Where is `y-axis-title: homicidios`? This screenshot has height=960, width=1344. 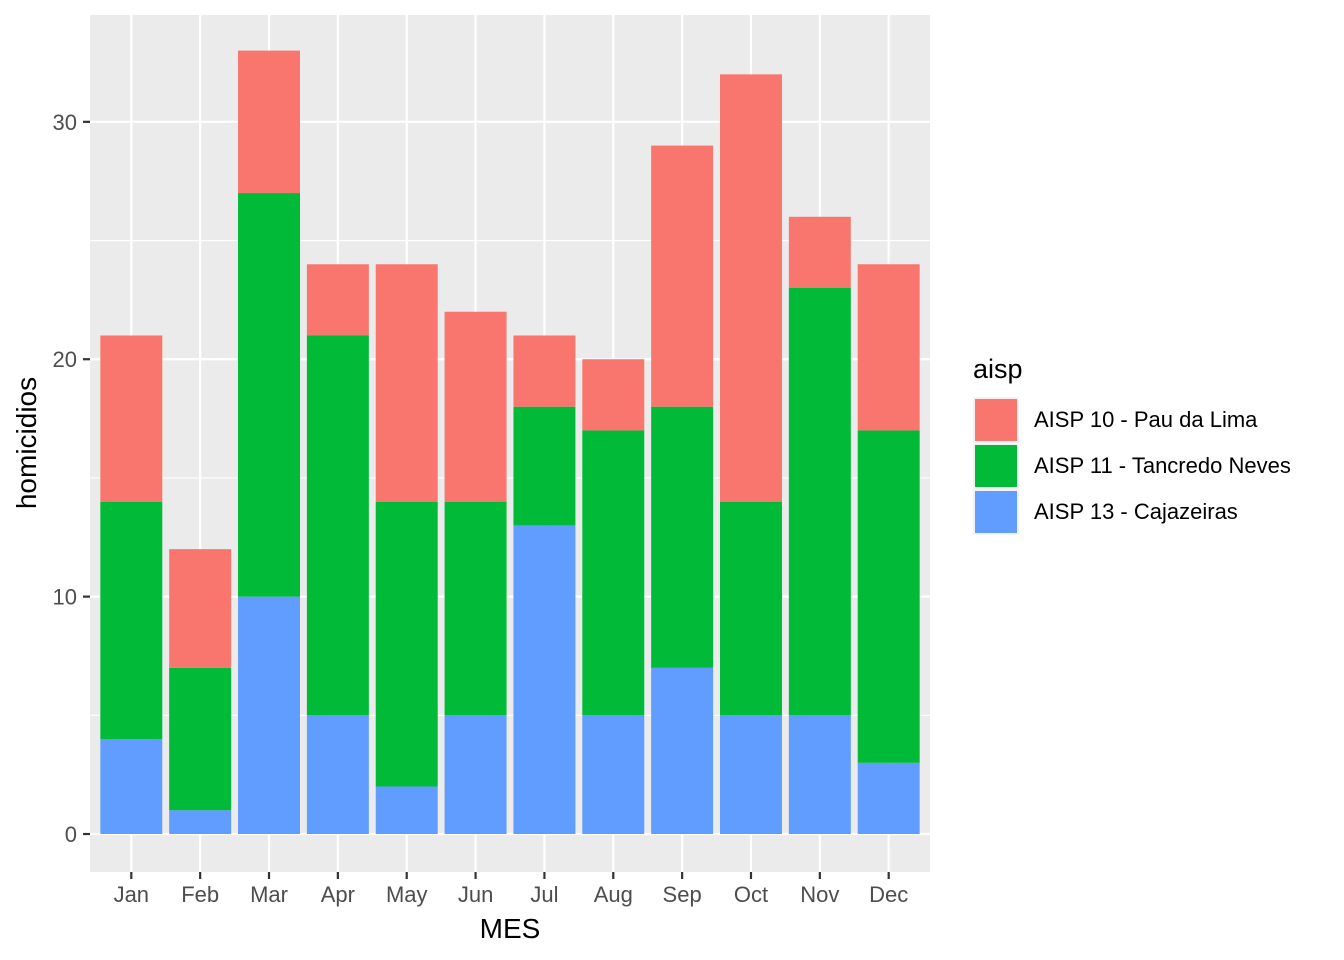 y-axis-title: homicidios is located at coordinates (26, 443).